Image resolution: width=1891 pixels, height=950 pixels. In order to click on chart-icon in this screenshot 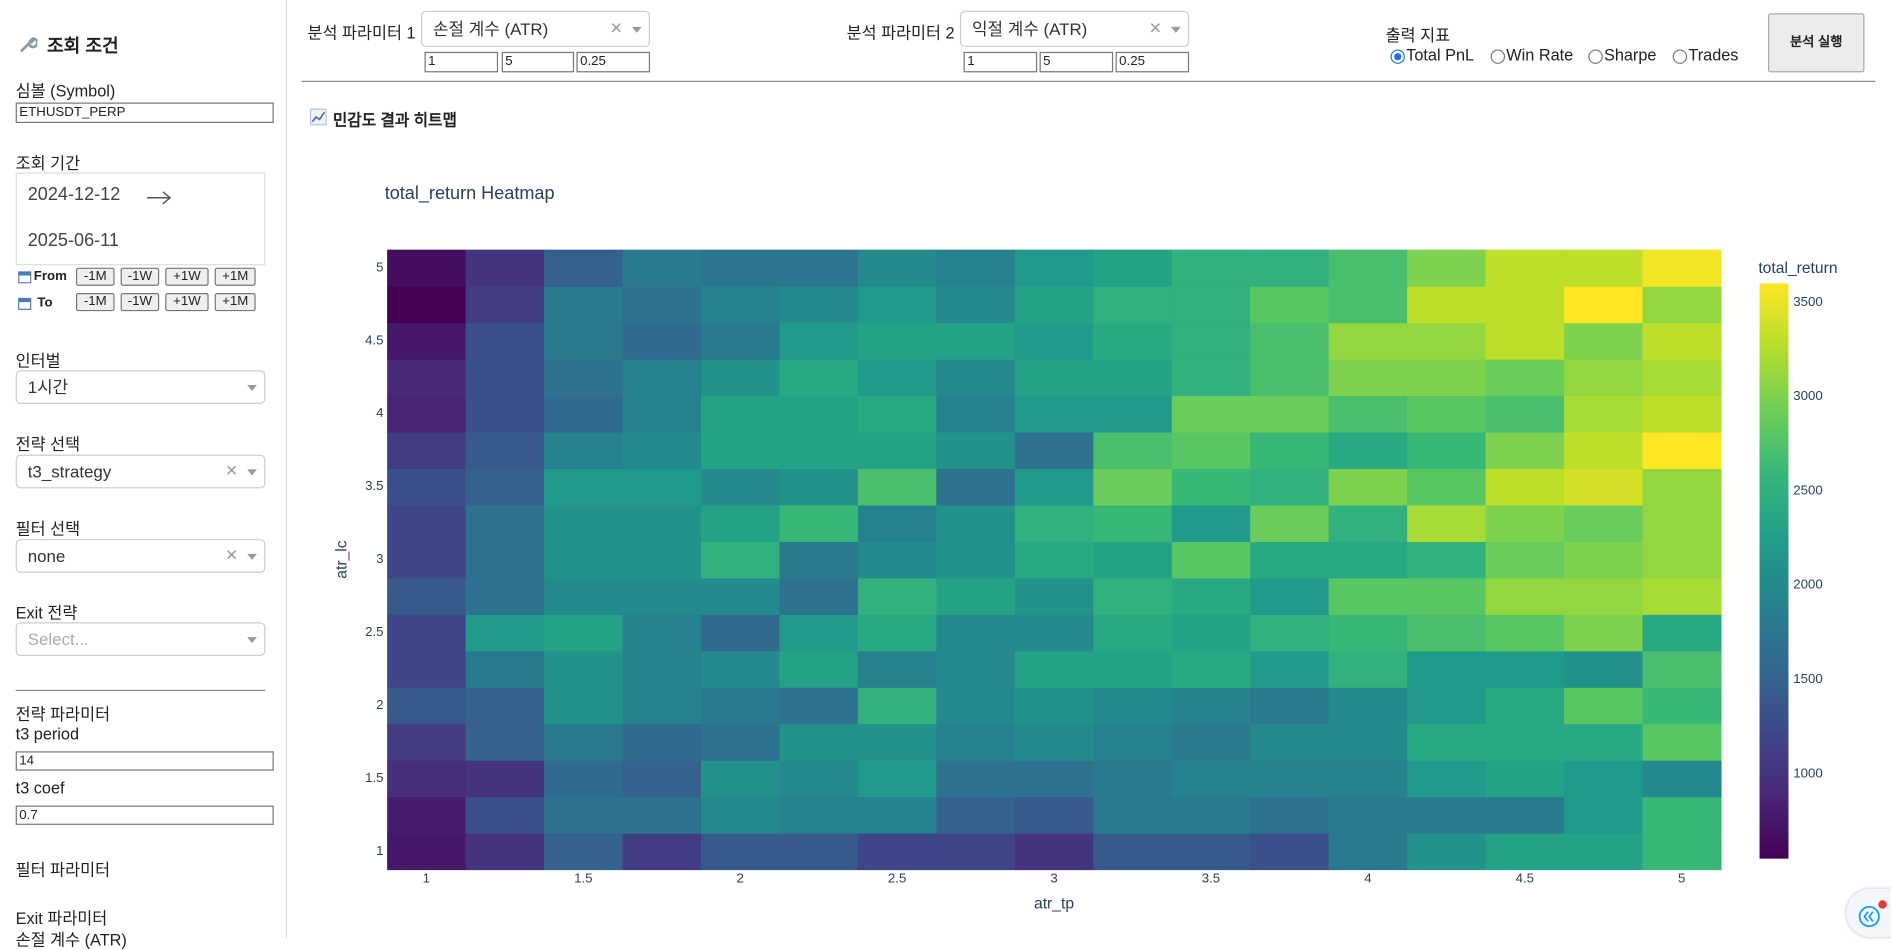, I will do `click(318, 117)`.